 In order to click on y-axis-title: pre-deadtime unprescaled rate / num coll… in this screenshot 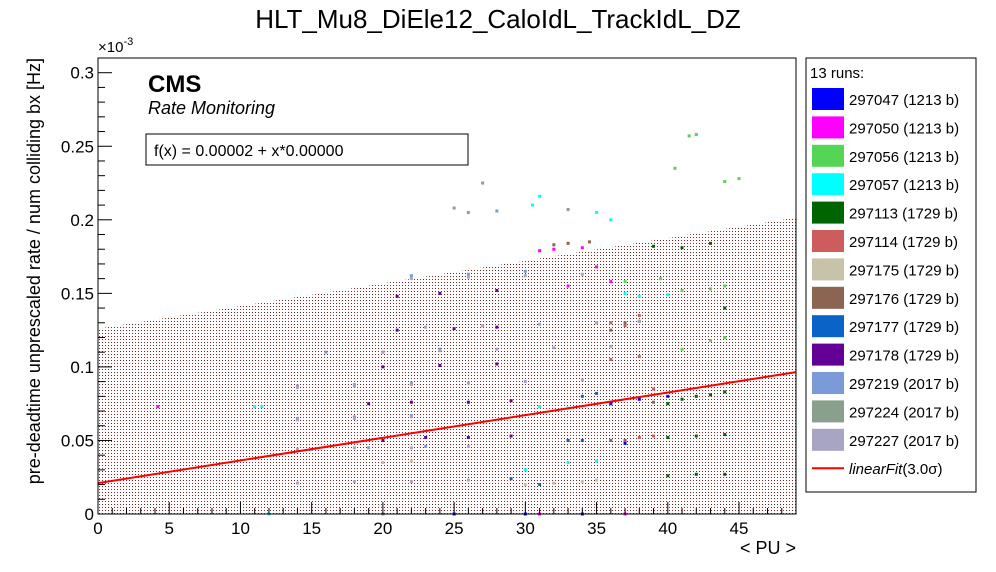, I will do `click(34, 271)`.